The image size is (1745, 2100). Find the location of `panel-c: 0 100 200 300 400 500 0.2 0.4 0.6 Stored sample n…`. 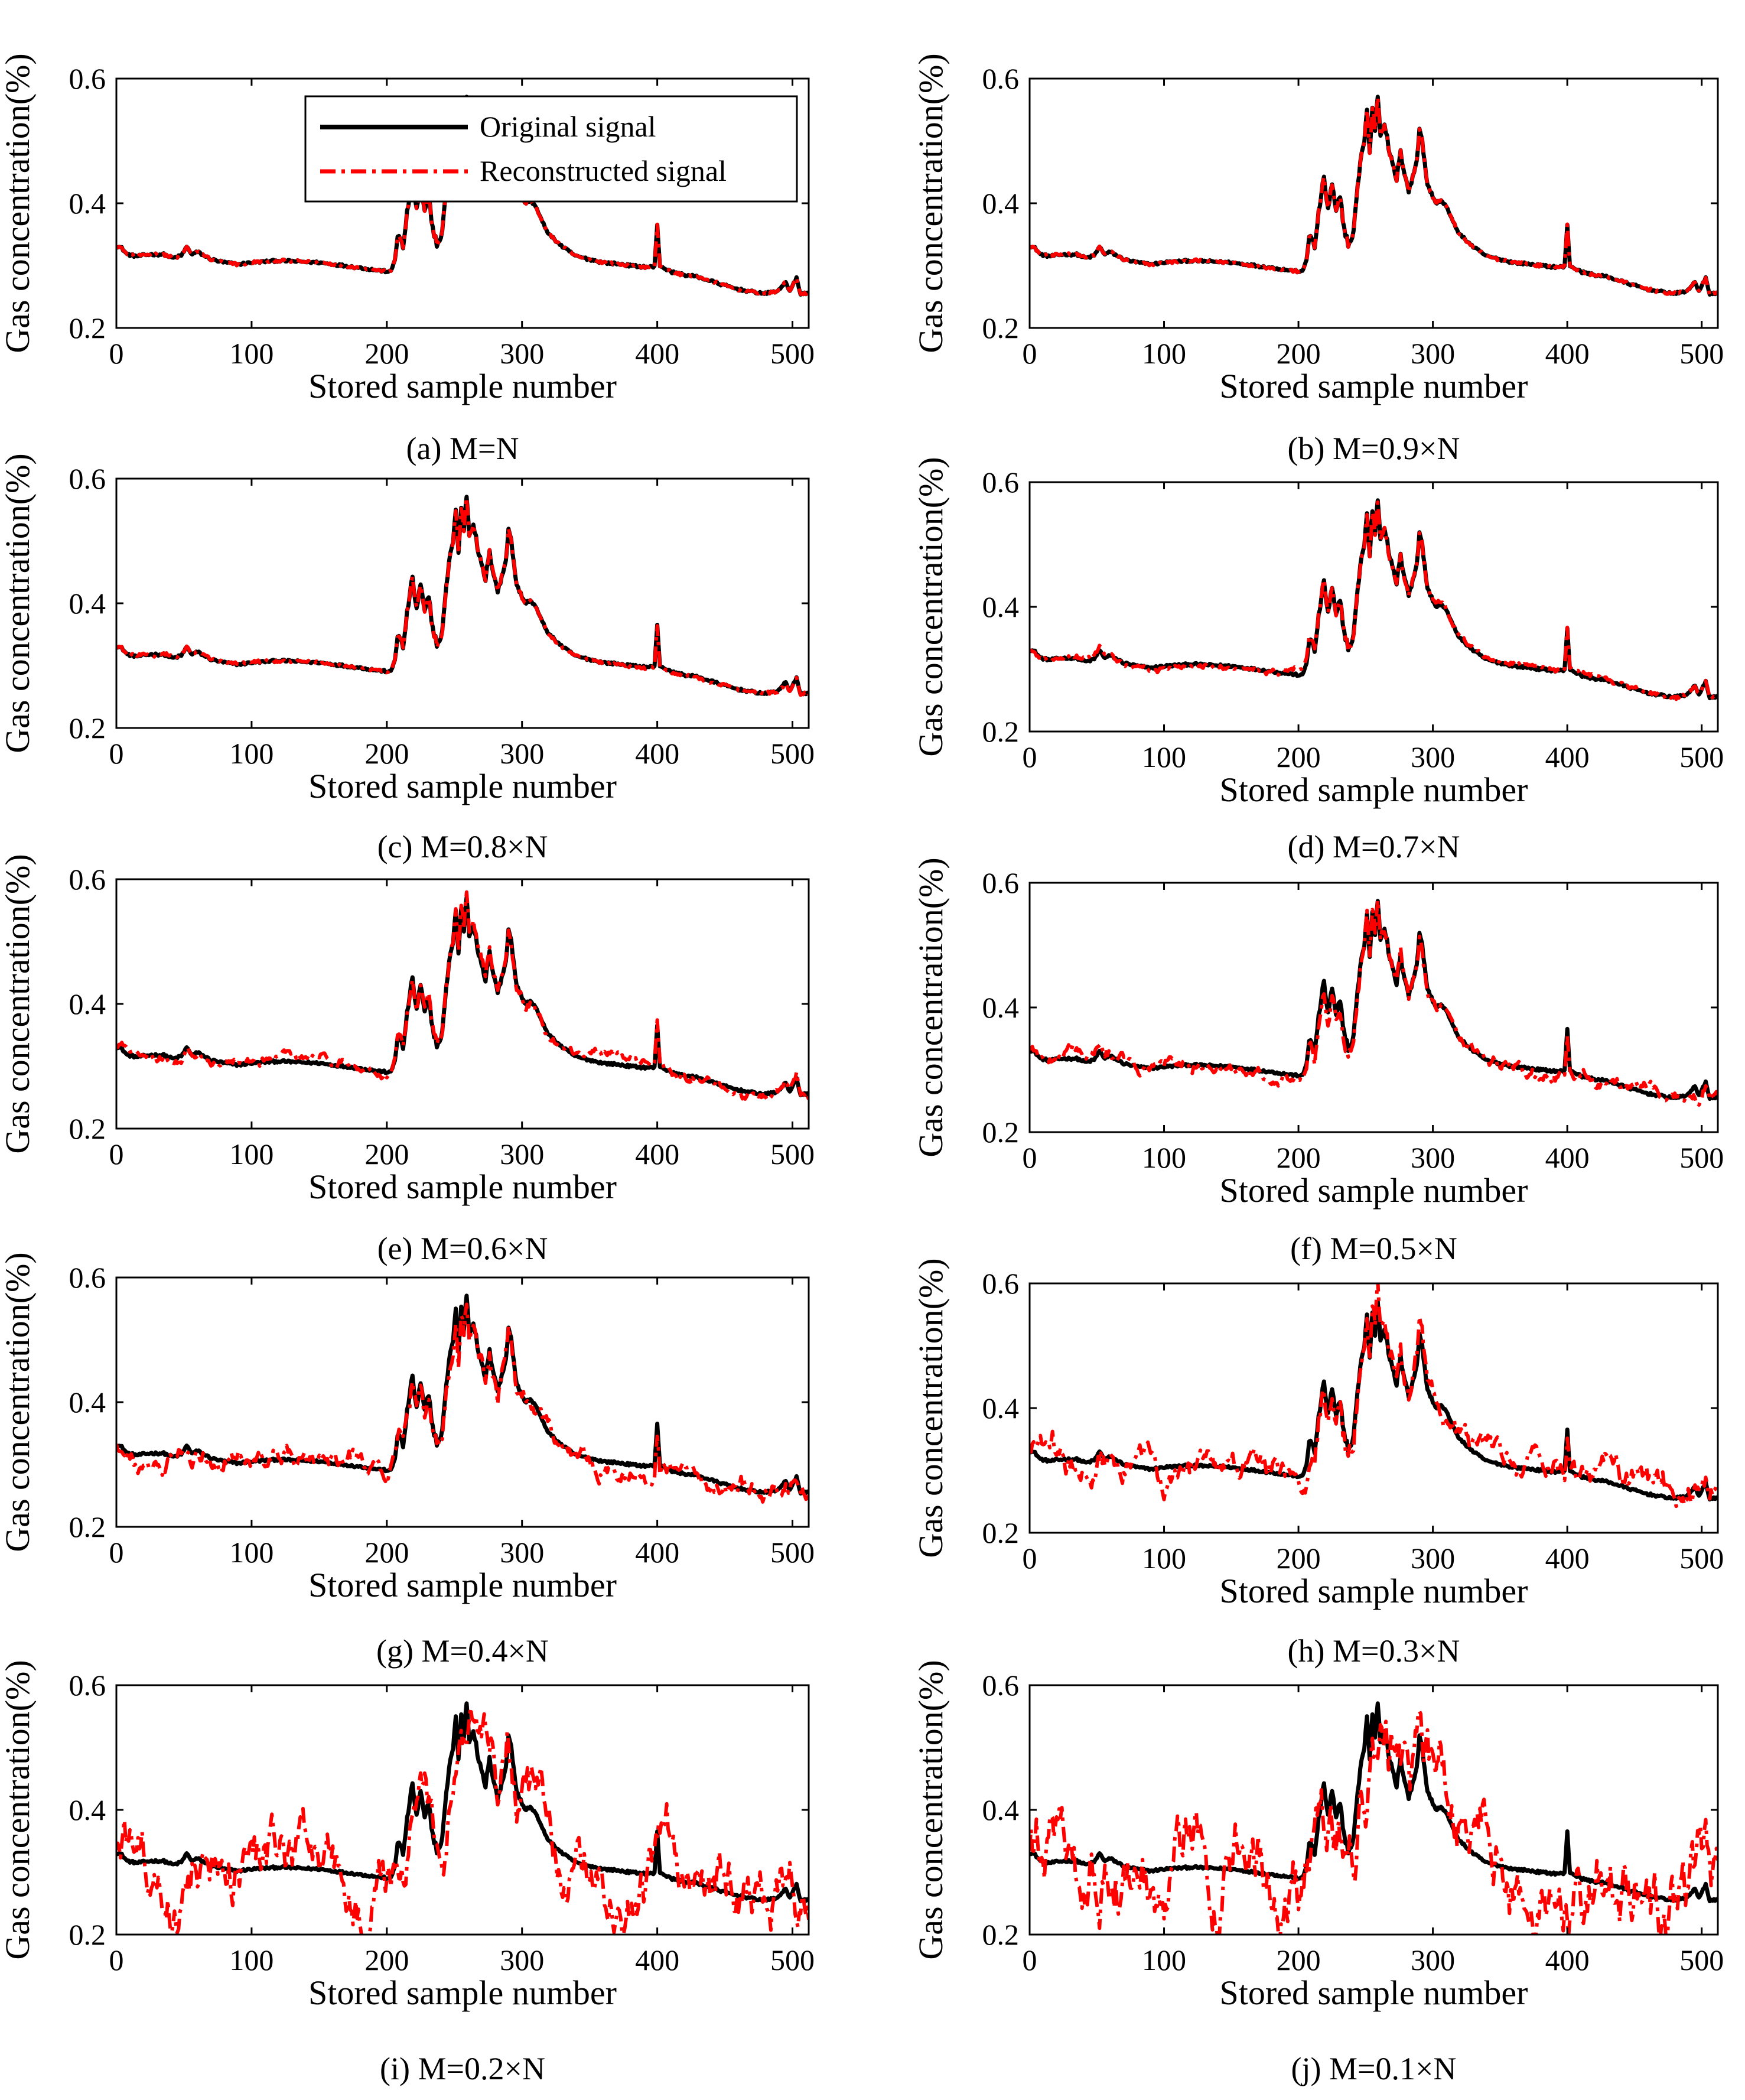

panel-c: 0 100 200 300 400 500 0.2 0.4 0.6 Stored sample n… is located at coordinates (407, 658).